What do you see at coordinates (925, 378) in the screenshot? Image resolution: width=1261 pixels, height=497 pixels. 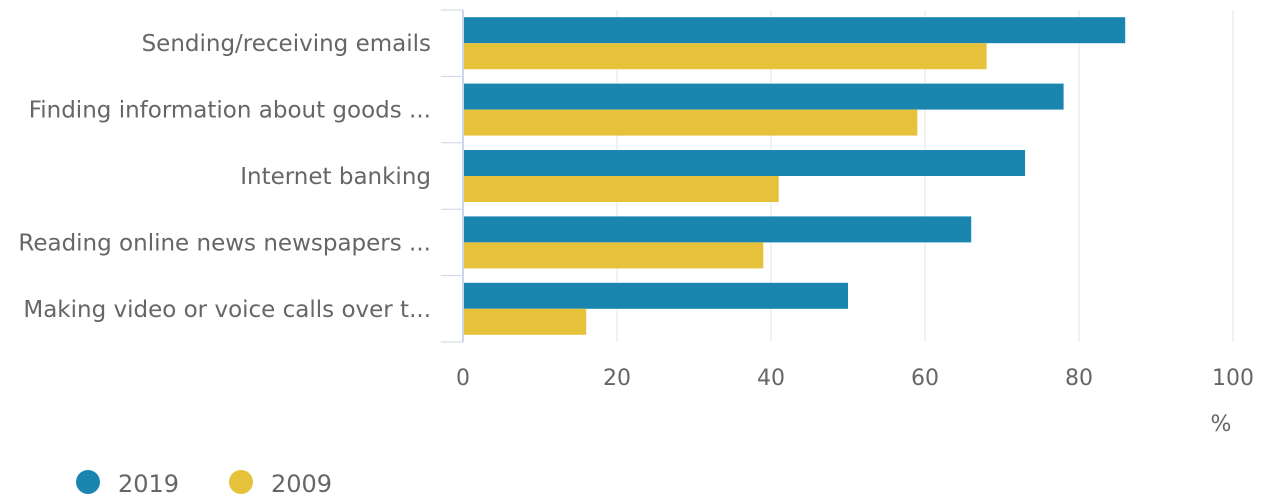 I see `x-tick-label: 60` at bounding box center [925, 378].